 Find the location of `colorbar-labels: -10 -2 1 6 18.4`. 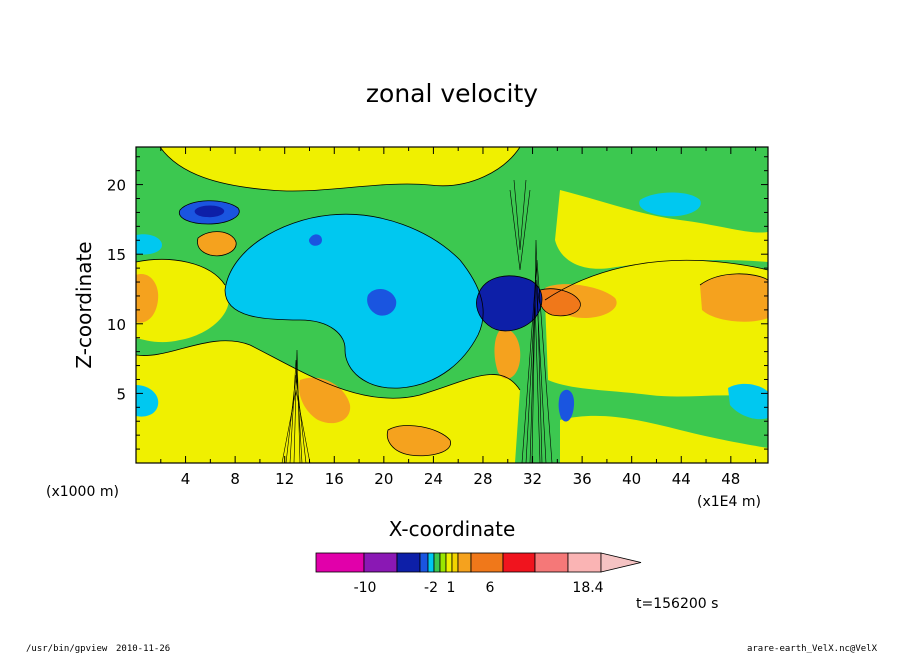

colorbar-labels: -10 -2 1 6 18.4 is located at coordinates (479, 588).